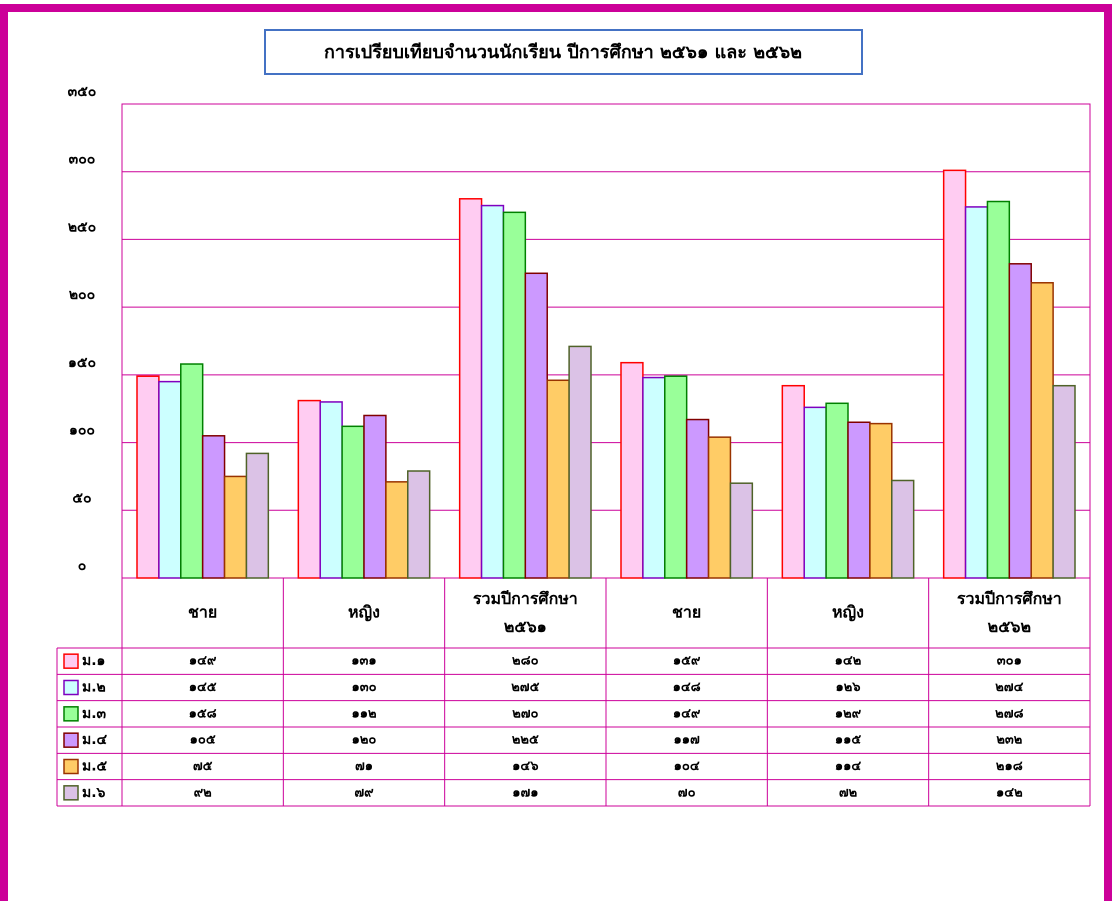 Image resolution: width=1115 pixels, height=901 pixels. What do you see at coordinates (203, 792) in the screenshot?
I see `value-label: ๙๒` at bounding box center [203, 792].